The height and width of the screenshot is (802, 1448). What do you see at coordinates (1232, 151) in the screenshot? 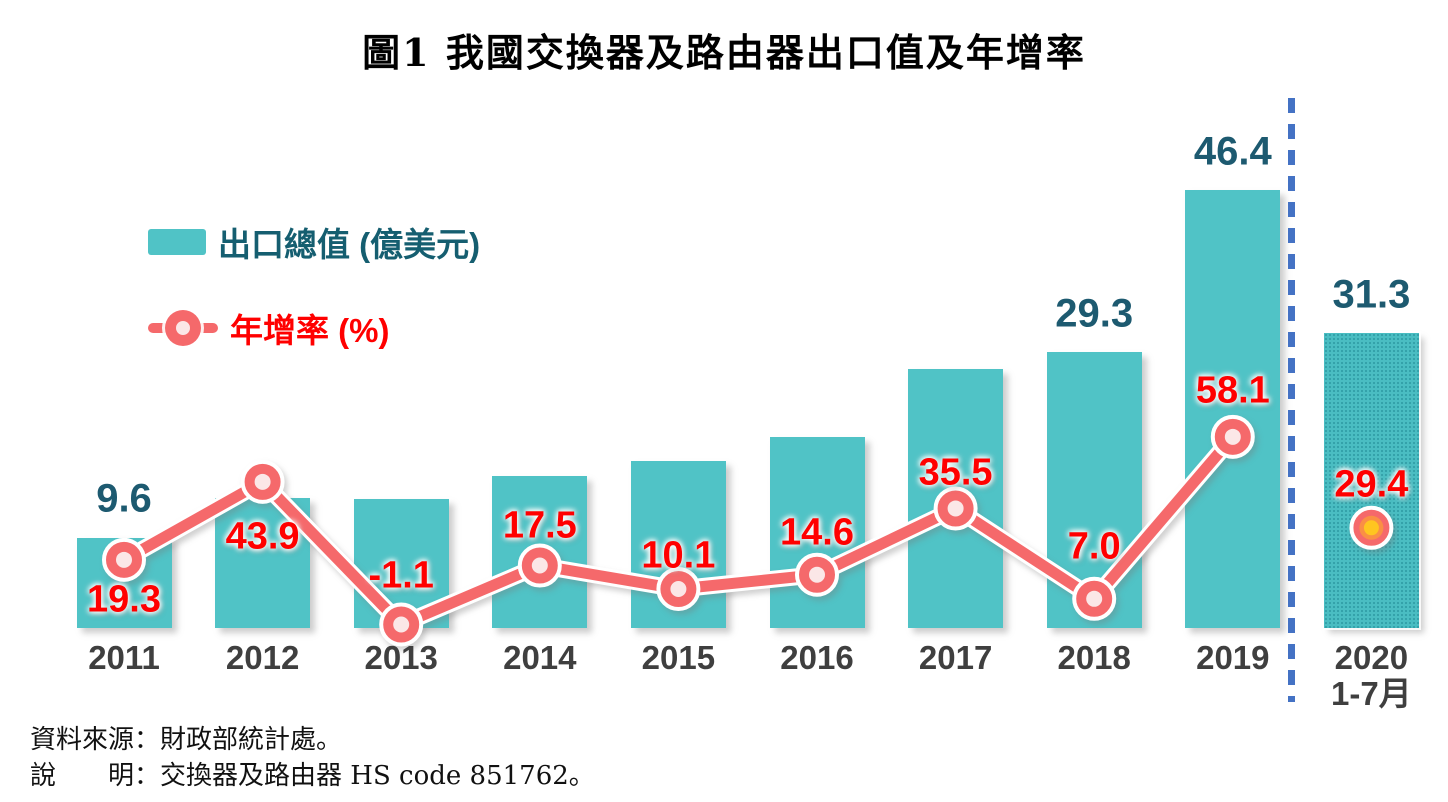
I see `bar-value-label-2019: 46.4` at bounding box center [1232, 151].